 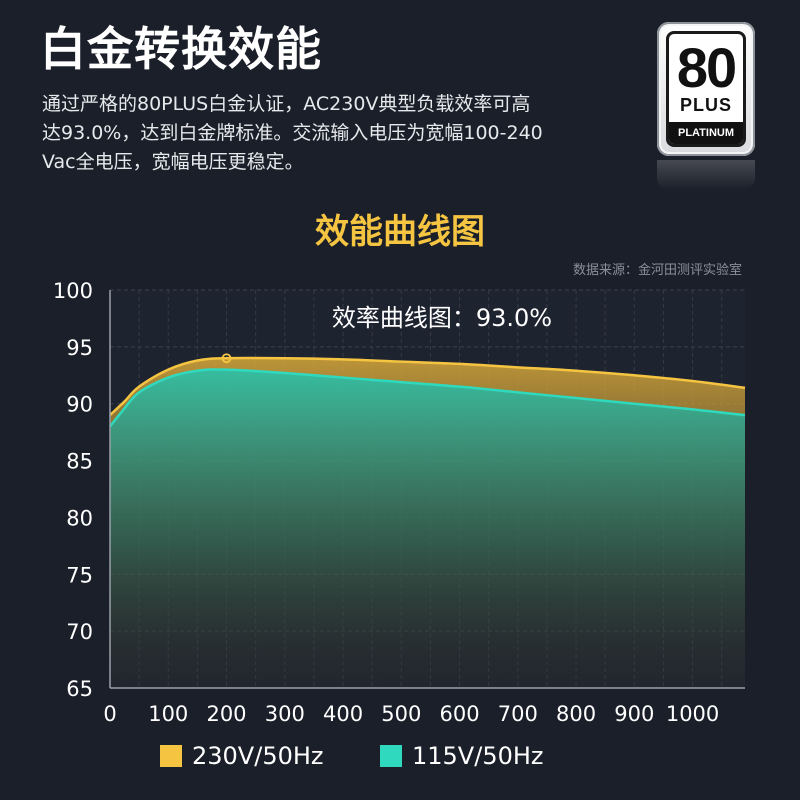 What do you see at coordinates (292, 133) in the screenshot?
I see `description-line: 达93.0%，达到白金牌标准。交流输入电压为宽幅100-240` at bounding box center [292, 133].